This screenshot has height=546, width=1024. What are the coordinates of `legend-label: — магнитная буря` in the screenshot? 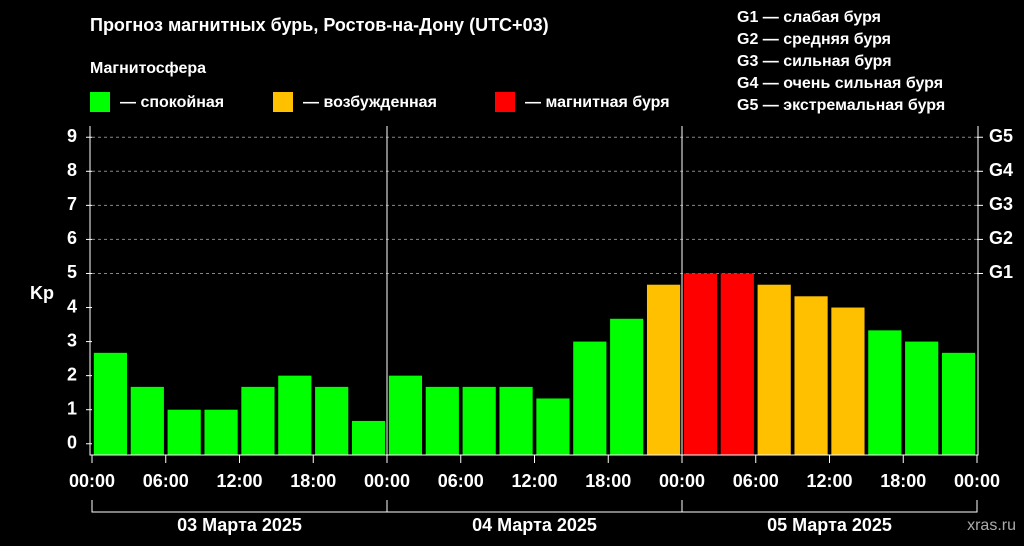 It's located at (597, 102).